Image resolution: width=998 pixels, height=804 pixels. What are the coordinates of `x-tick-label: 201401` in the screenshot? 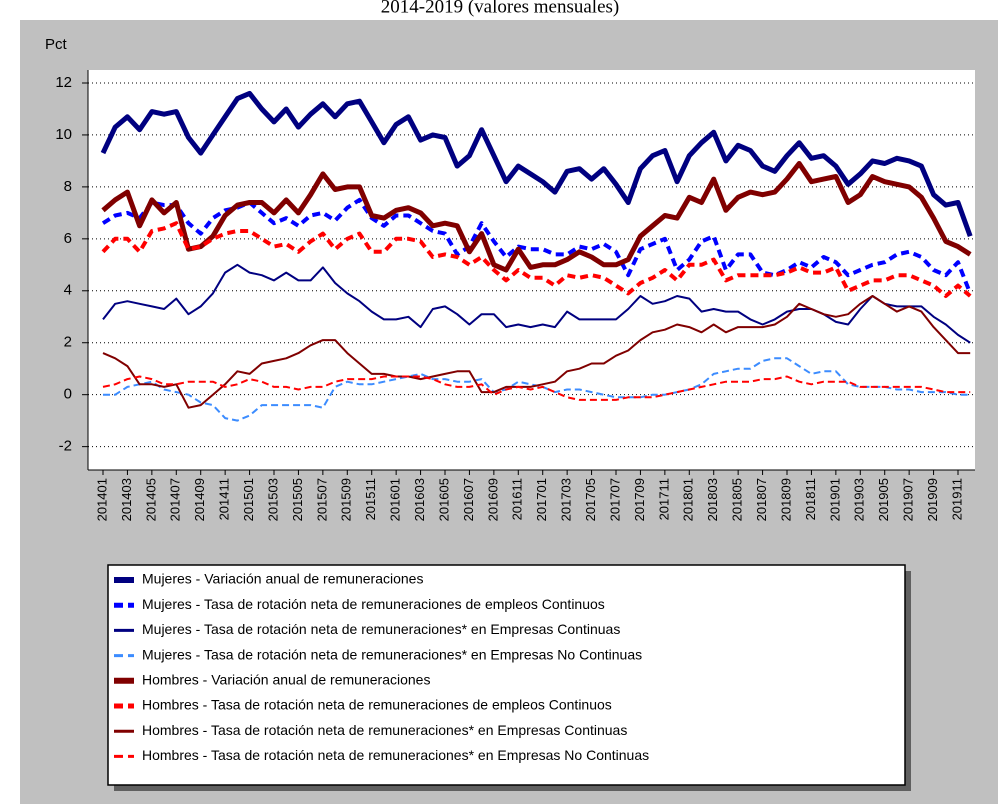 It's located at (101, 499).